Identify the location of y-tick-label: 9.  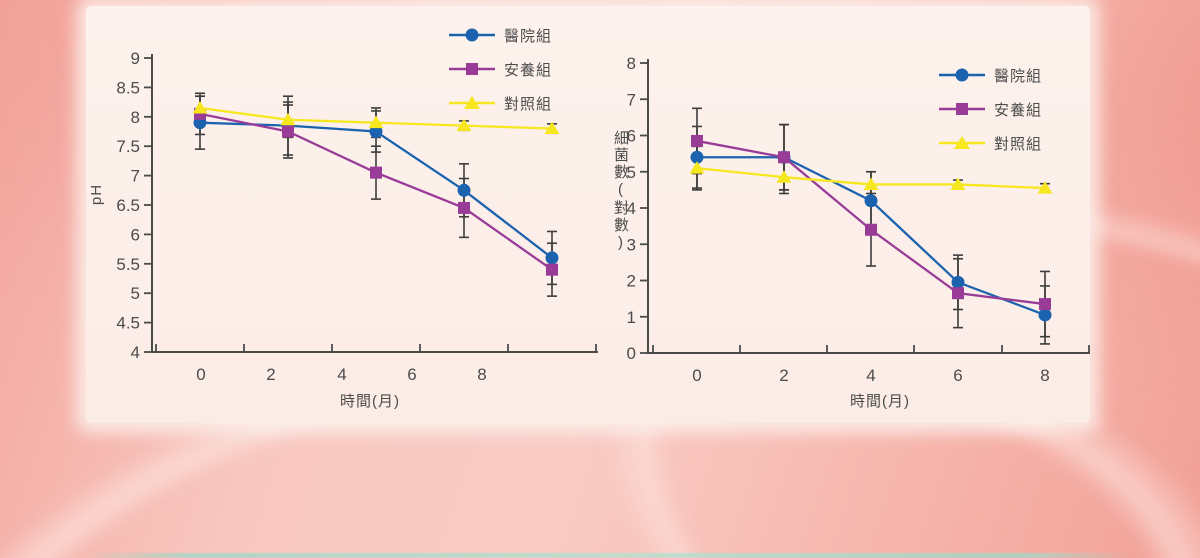
(135, 58).